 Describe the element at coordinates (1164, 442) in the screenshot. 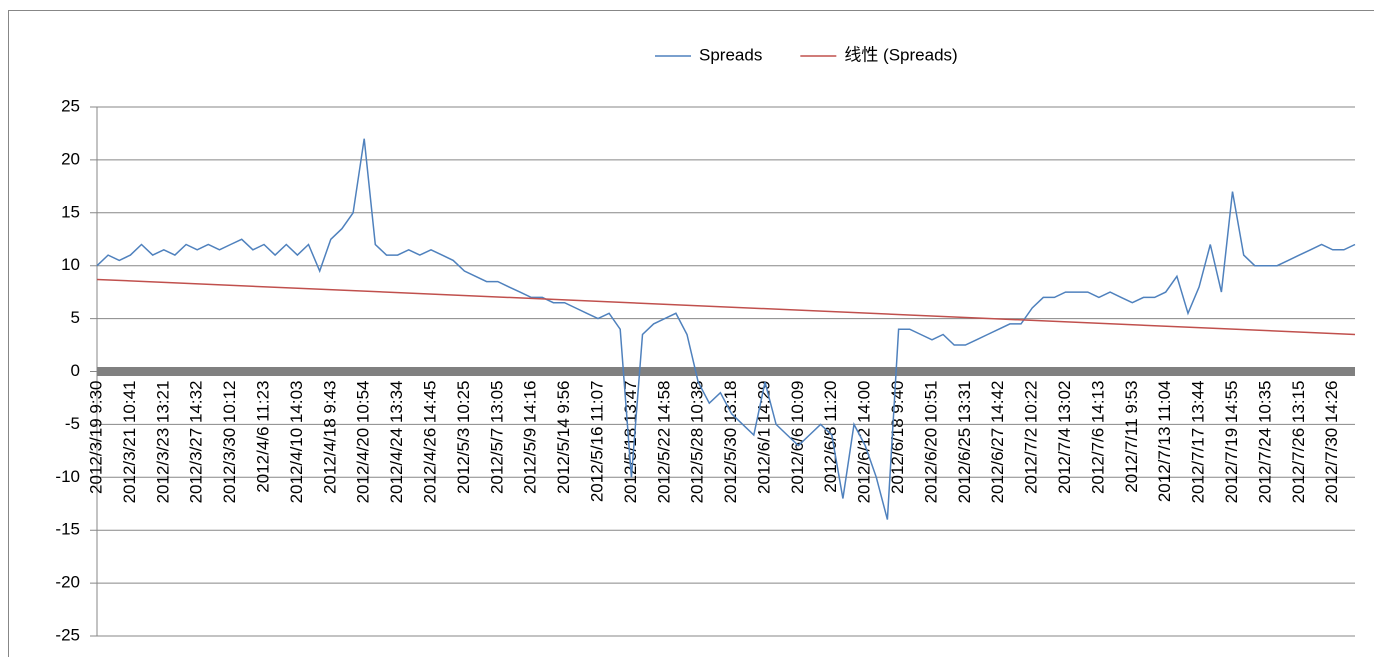

I see `x-tick-label: 2012/7/13 11:04` at that location.